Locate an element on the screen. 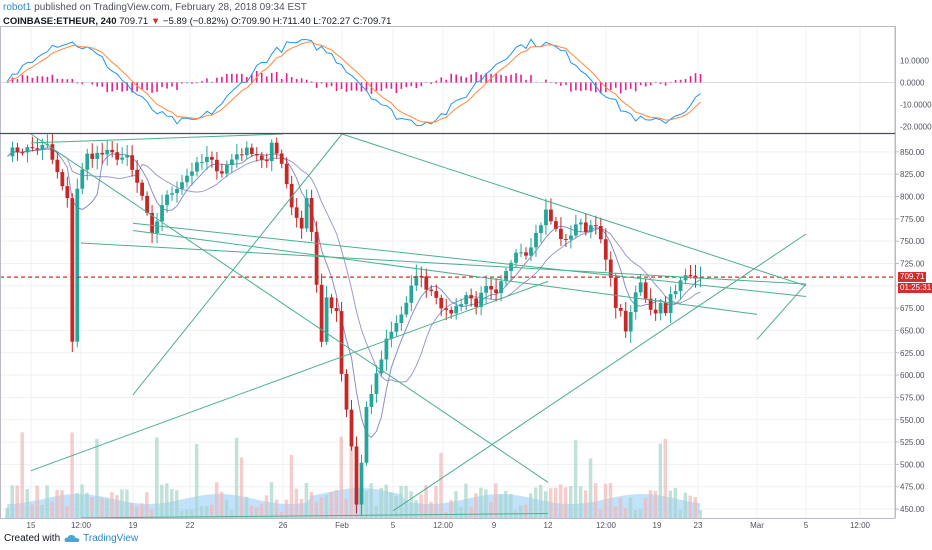 The image size is (932, 550). time-axis-background is located at coordinates (448, 527).